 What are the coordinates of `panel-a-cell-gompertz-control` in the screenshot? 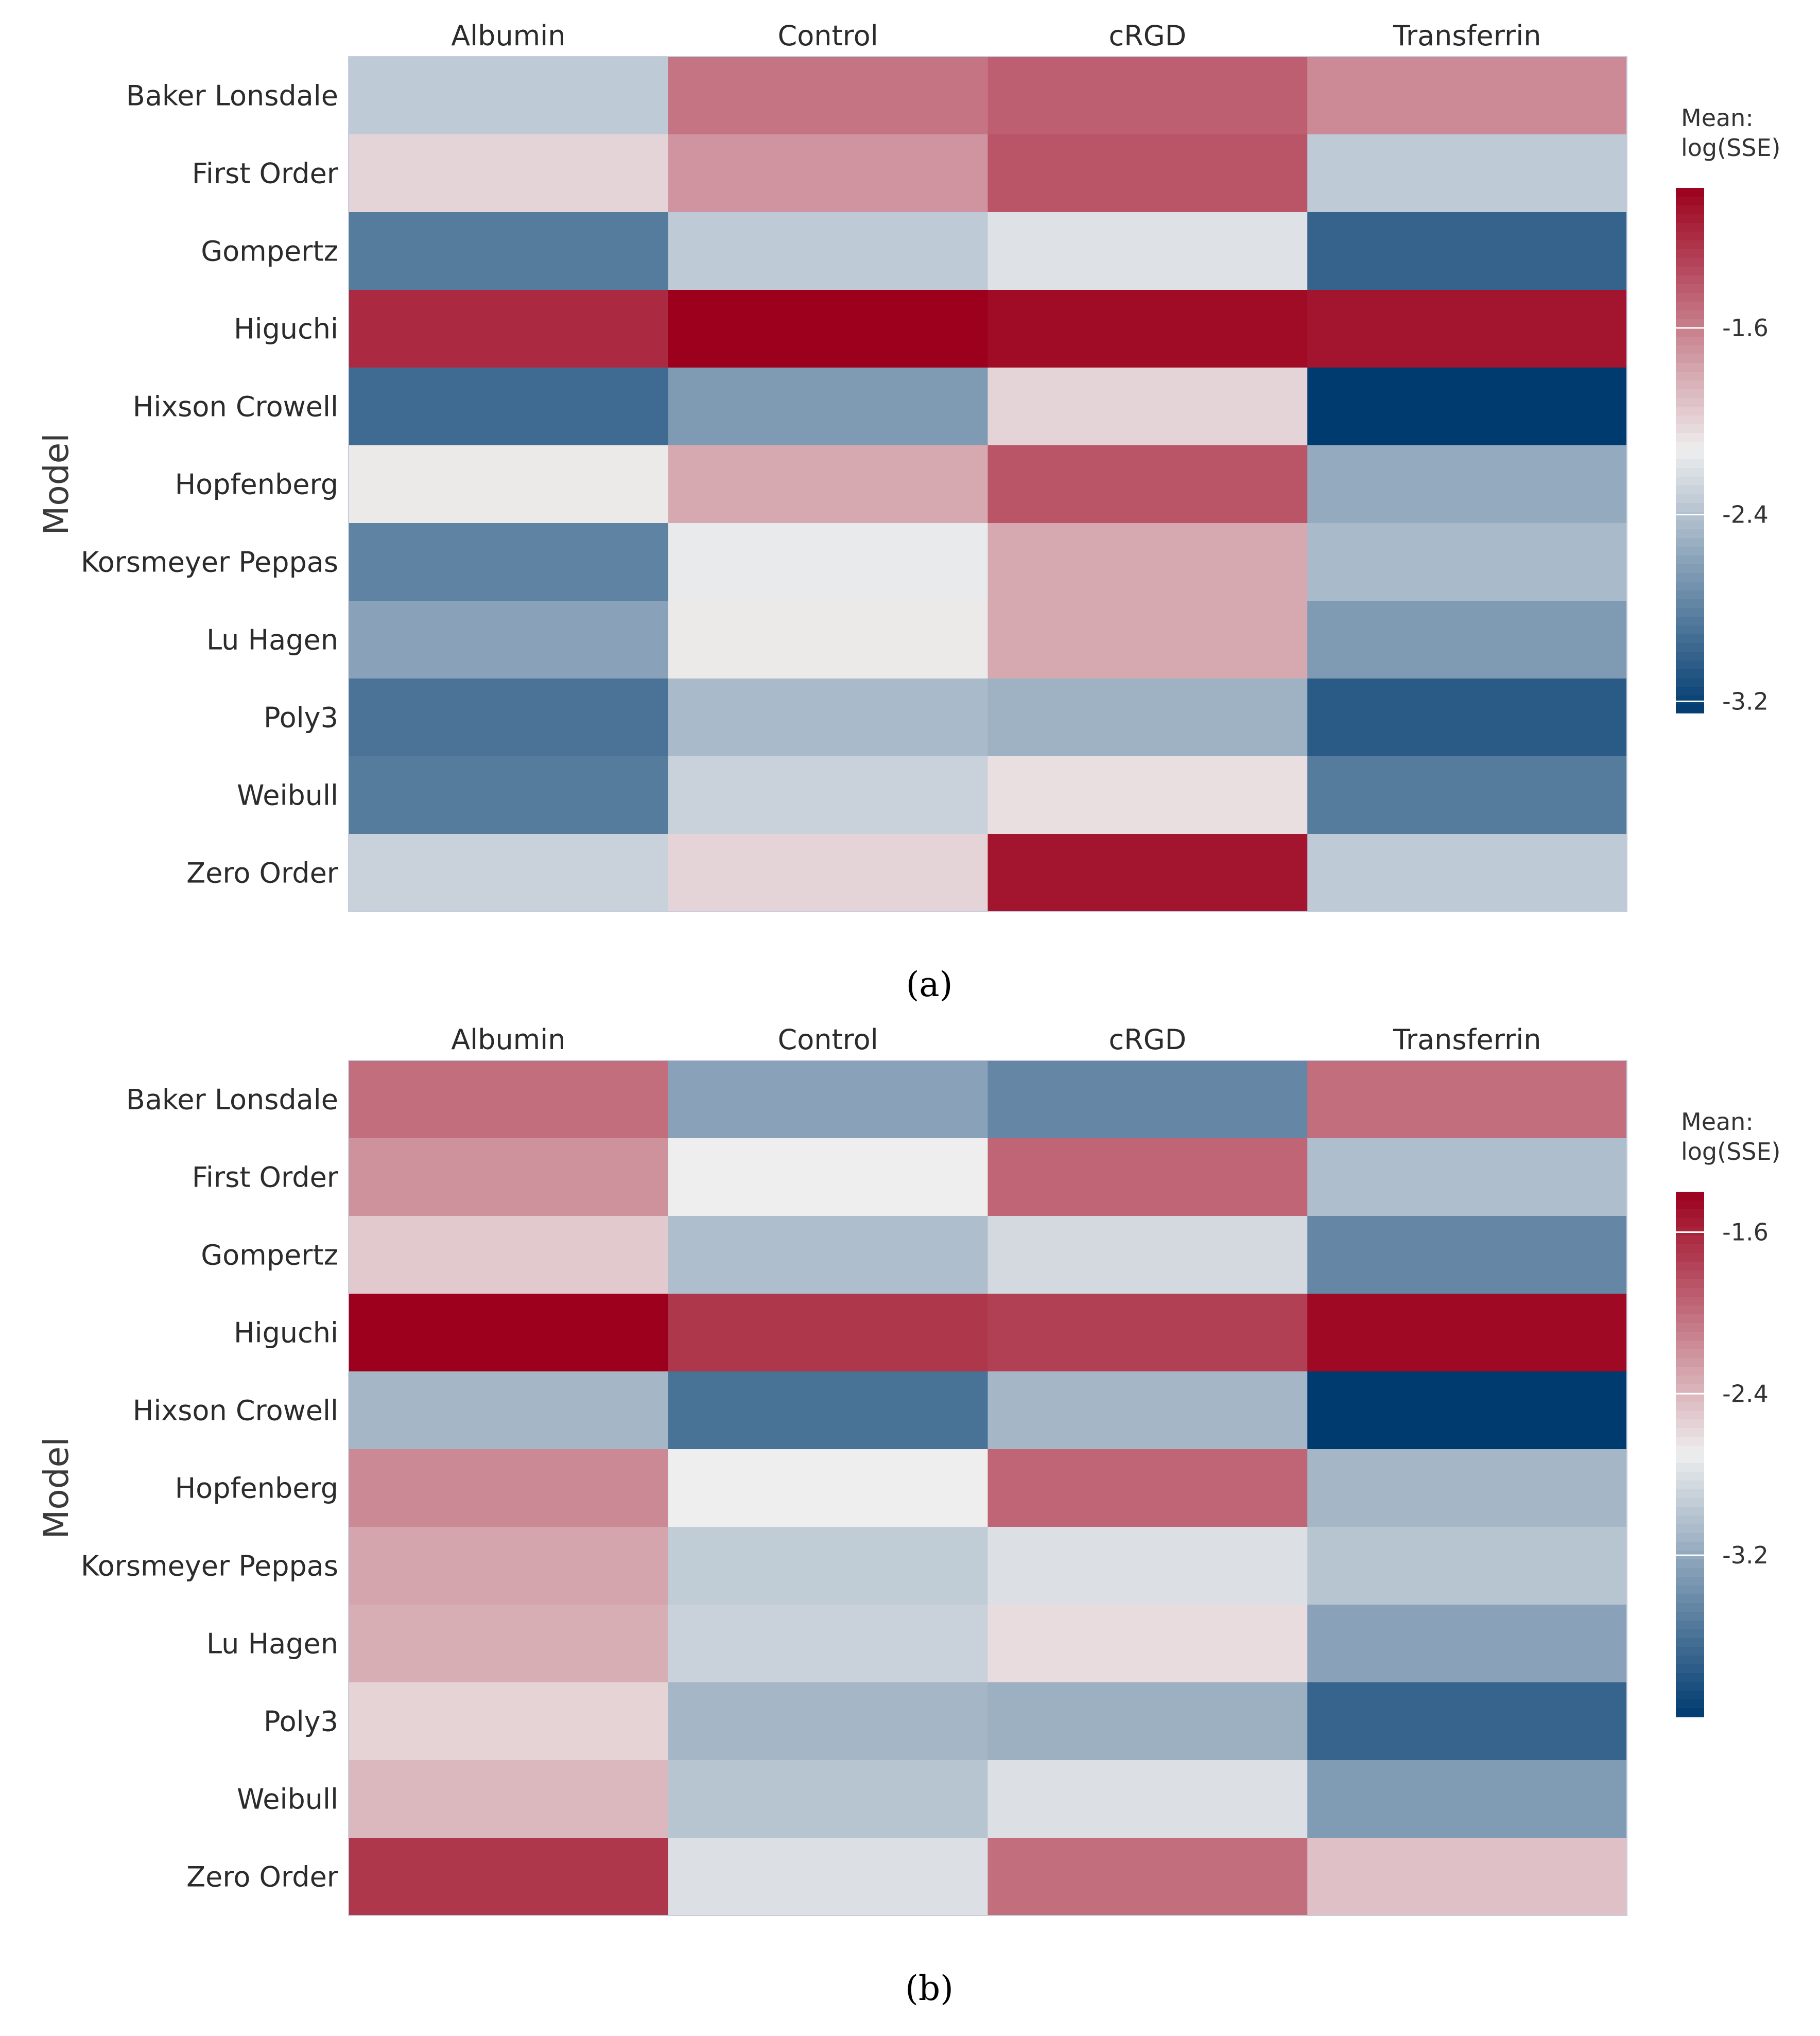 It's located at (828, 251).